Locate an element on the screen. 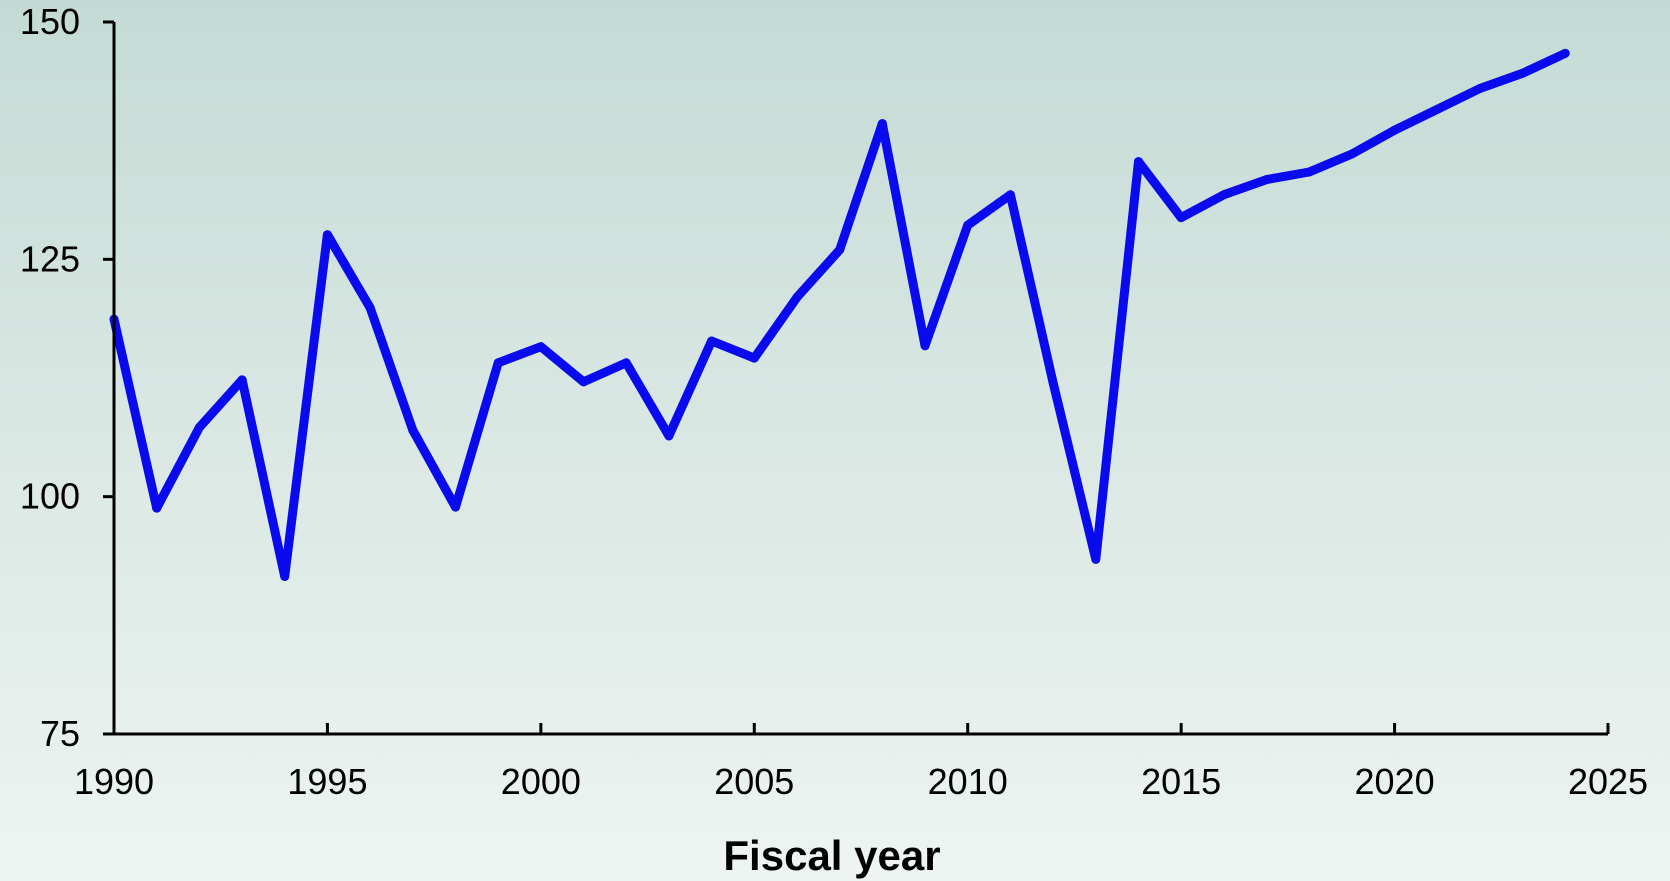 The image size is (1670, 881). x-tick-label: 2015 is located at coordinates (1181, 781).